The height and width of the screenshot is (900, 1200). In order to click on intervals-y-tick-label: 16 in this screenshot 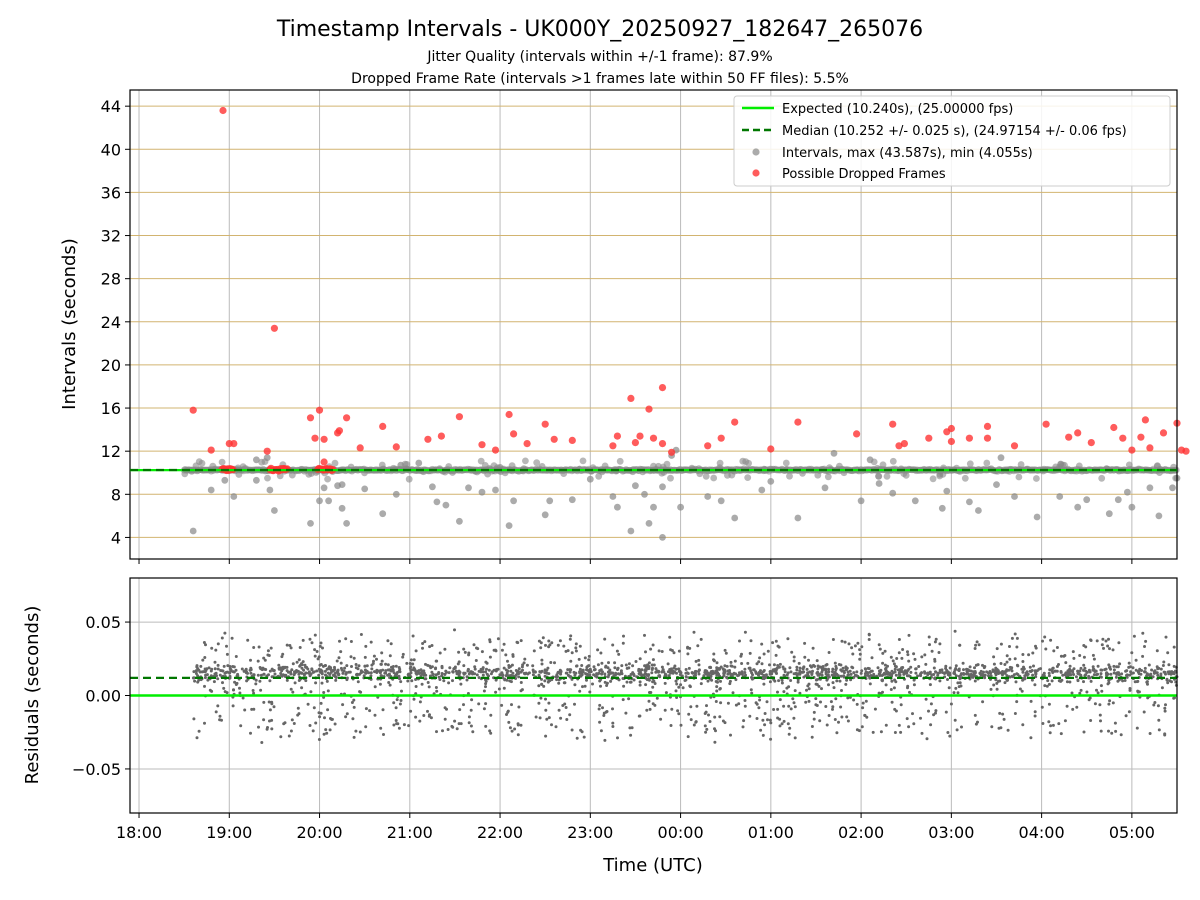, I will do `click(111, 408)`.